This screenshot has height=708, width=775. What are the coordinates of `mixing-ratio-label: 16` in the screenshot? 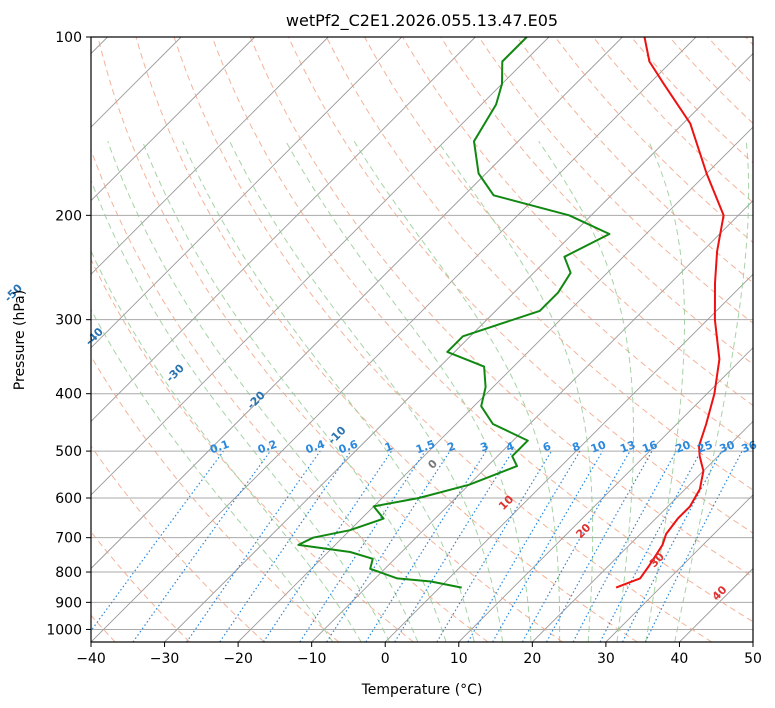 It's located at (649, 447).